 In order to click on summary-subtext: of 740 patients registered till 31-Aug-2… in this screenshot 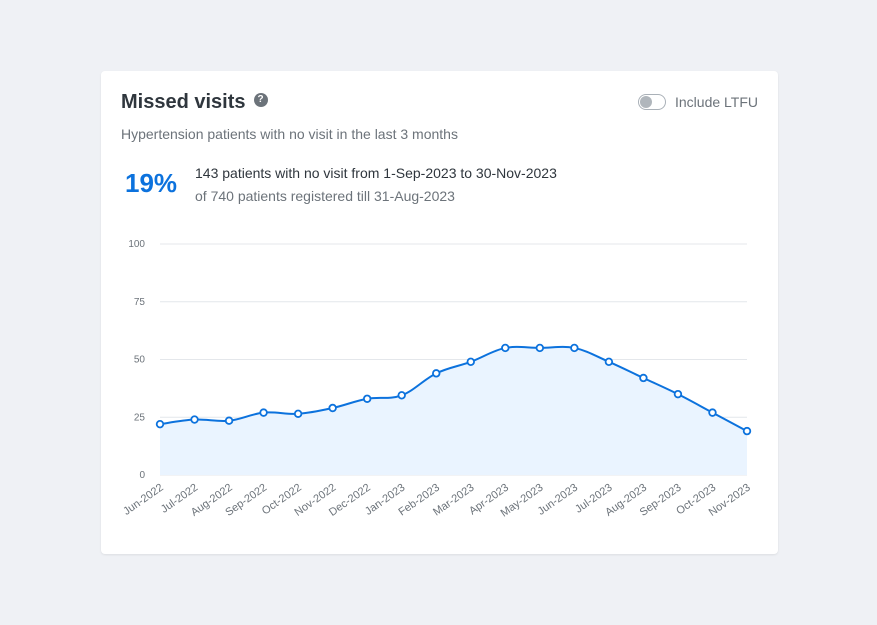, I will do `click(325, 196)`.